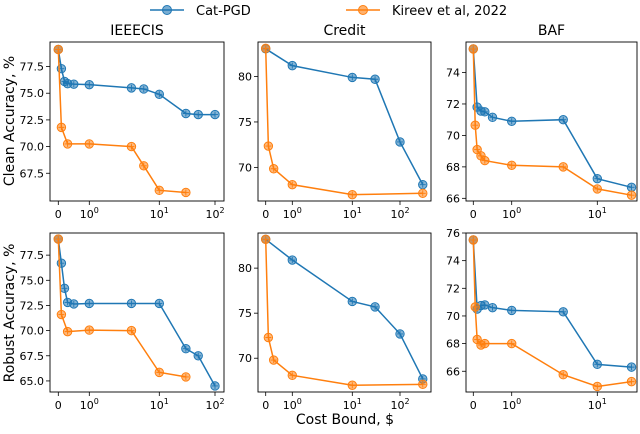 The width and height of the screenshot is (640, 434). Describe the element at coordinates (453, 233) in the screenshot. I see `y-tick-label: 76` at that location.